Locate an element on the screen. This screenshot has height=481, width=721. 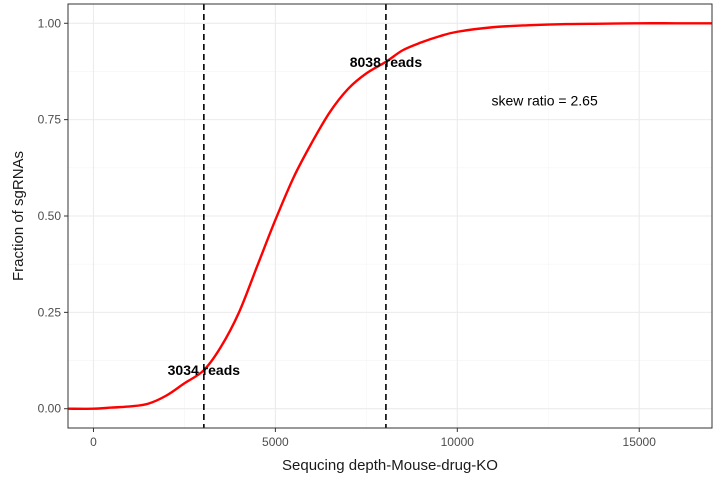
annotation-1: 8038 reads is located at coordinates (386, 62).